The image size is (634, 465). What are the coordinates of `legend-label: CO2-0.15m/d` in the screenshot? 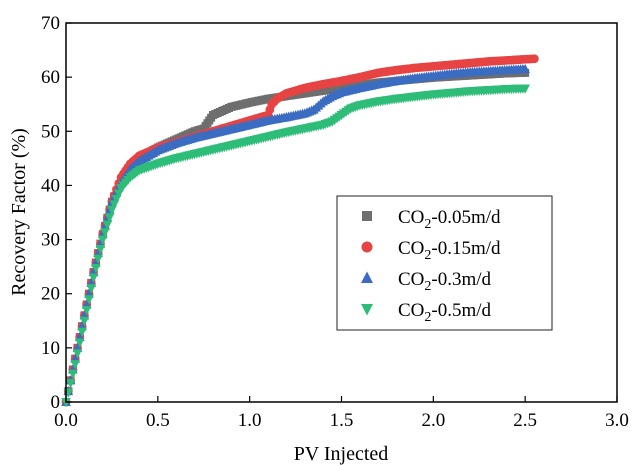 It's located at (449, 250).